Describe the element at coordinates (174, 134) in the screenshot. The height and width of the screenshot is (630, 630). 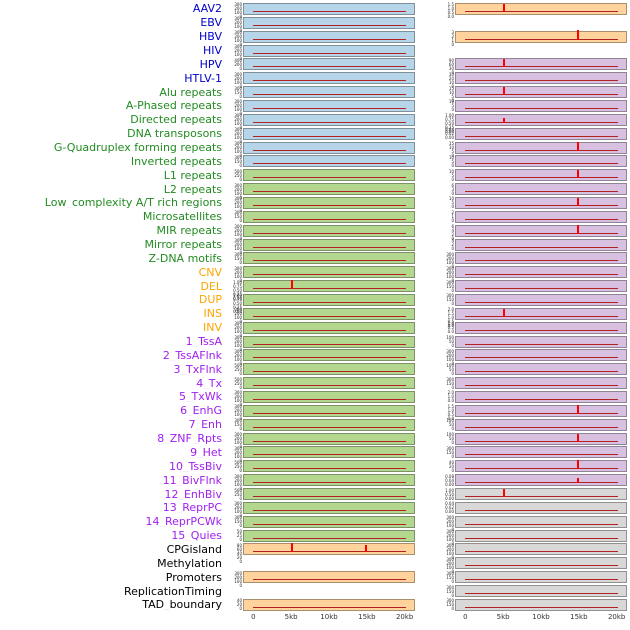
I see `row-label: DNA transposons` at that location.